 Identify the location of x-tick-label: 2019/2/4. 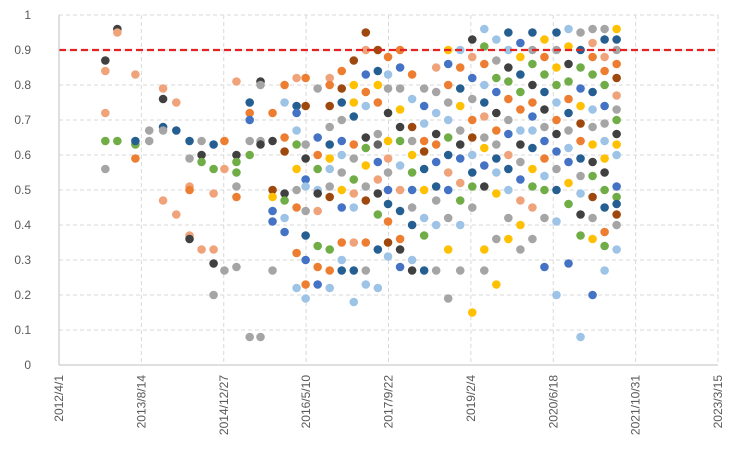
(471, 398).